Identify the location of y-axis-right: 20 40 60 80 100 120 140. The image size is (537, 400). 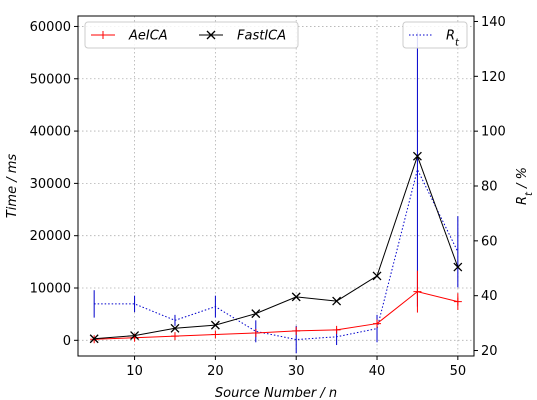
(490, 187).